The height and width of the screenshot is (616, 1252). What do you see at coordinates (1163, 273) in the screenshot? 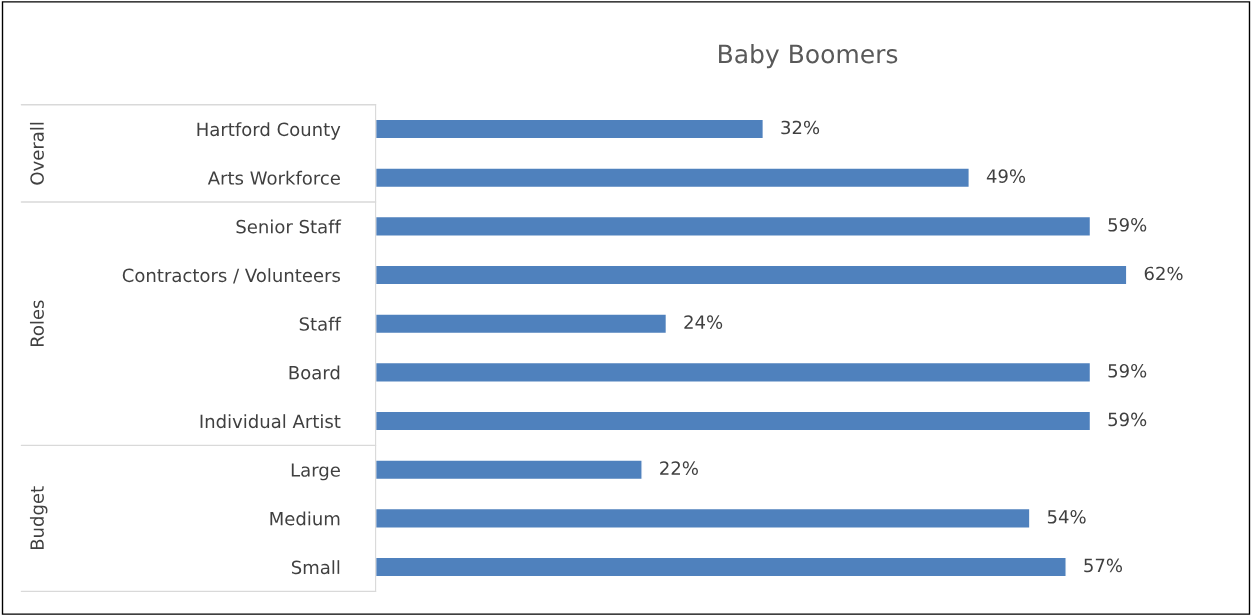
I see `data-label: 62%` at bounding box center [1163, 273].